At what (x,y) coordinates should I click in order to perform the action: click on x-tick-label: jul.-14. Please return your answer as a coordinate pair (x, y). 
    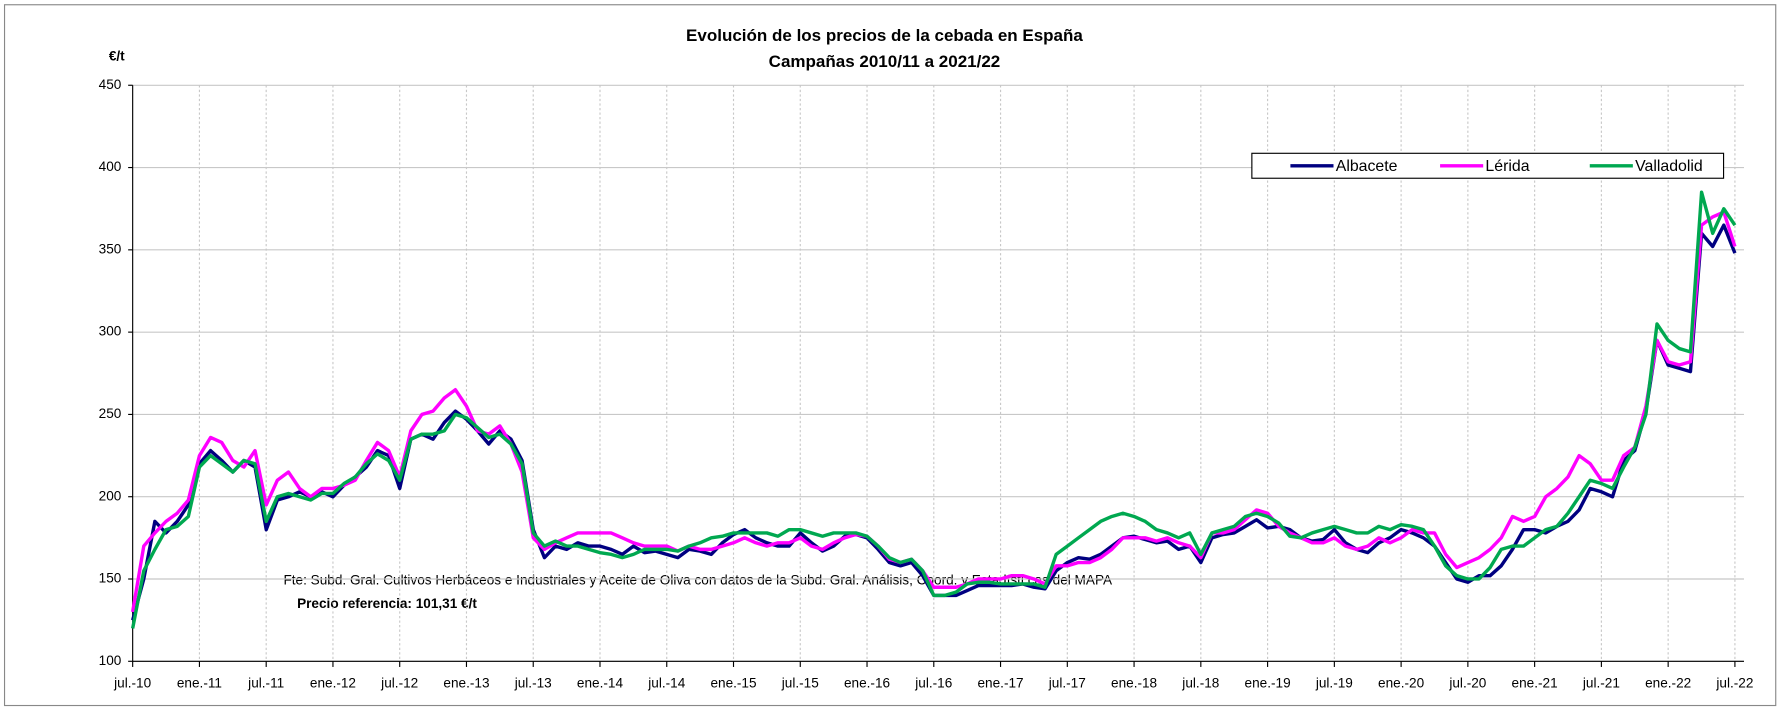
    Looking at the image, I should click on (666, 683).